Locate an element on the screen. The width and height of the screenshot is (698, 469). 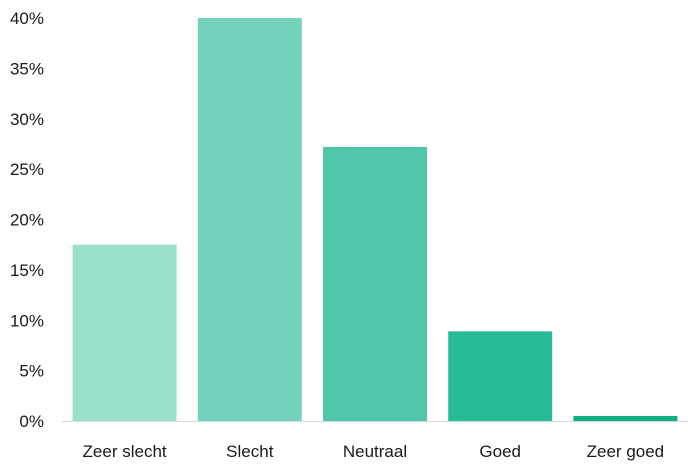
x-tick-label: Neutraal is located at coordinates (375, 451).